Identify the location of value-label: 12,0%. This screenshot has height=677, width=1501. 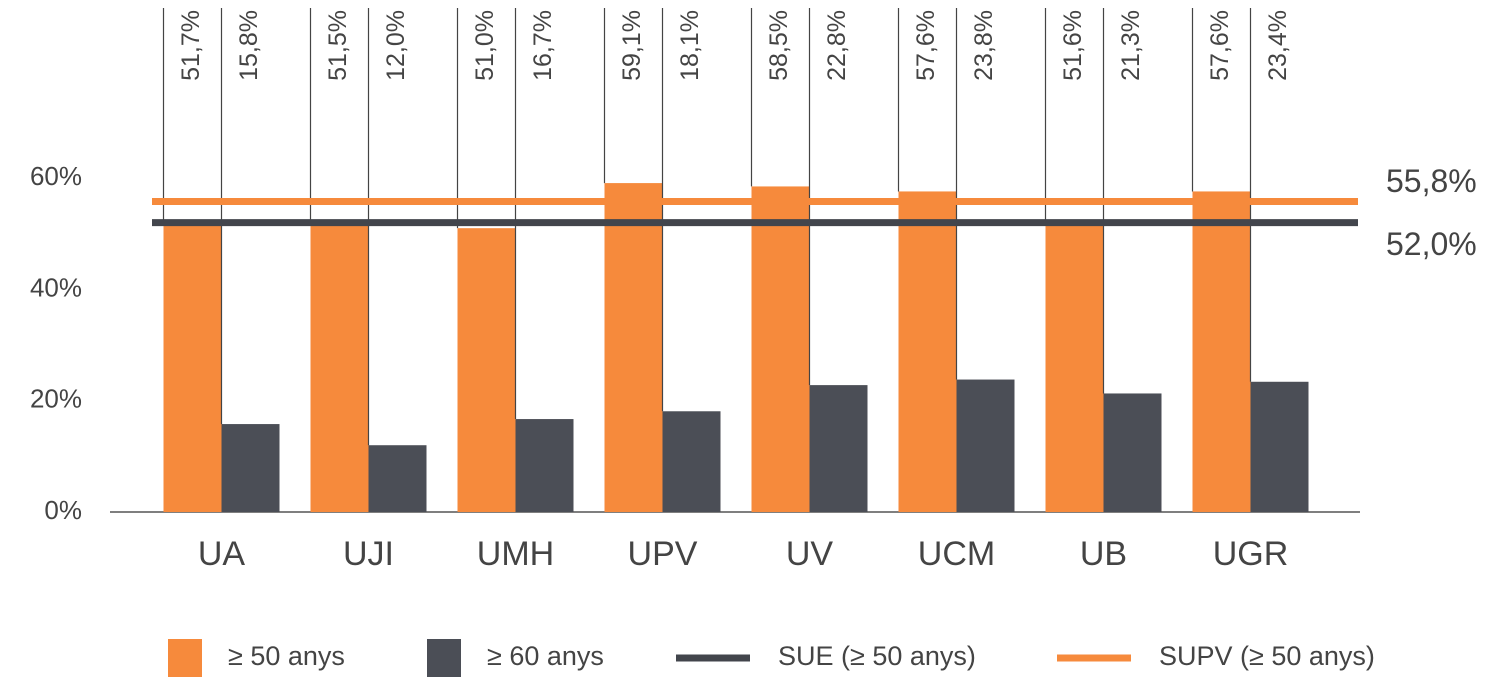
(396, 45).